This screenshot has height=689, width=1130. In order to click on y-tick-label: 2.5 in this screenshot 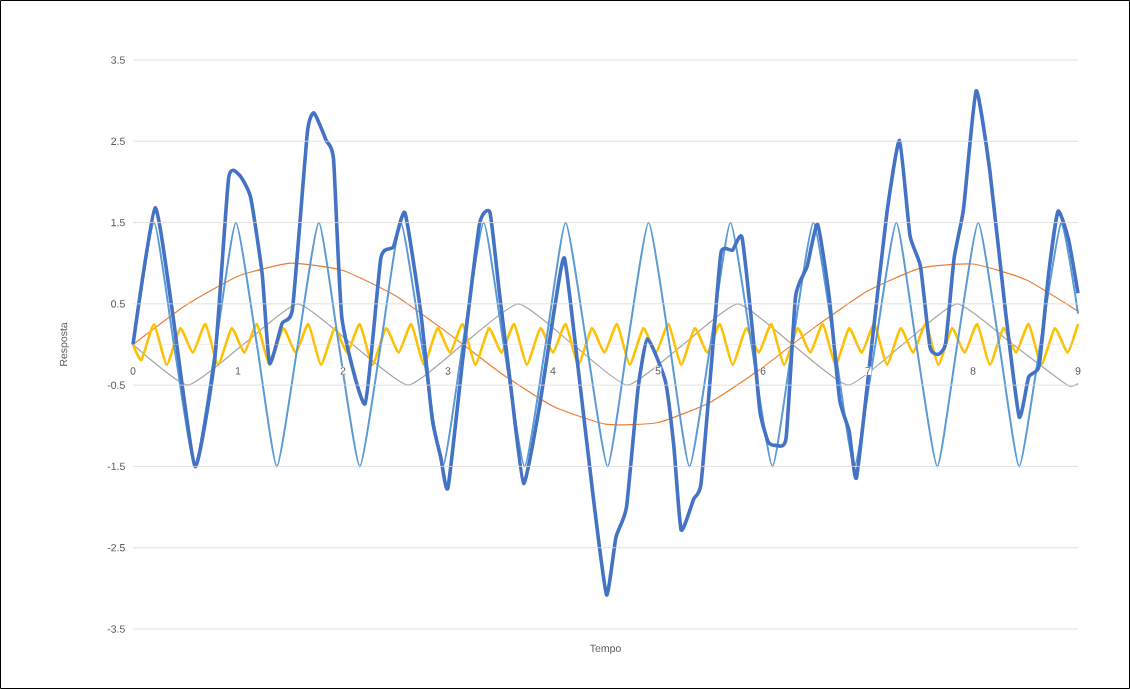, I will do `click(118, 141)`.